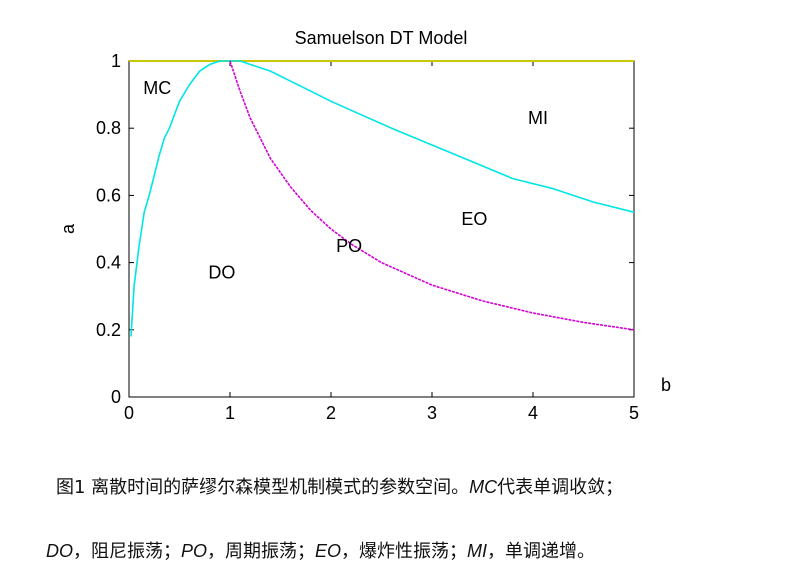  What do you see at coordinates (108, 330) in the screenshot?
I see `y-tick-label: 0.2` at bounding box center [108, 330].